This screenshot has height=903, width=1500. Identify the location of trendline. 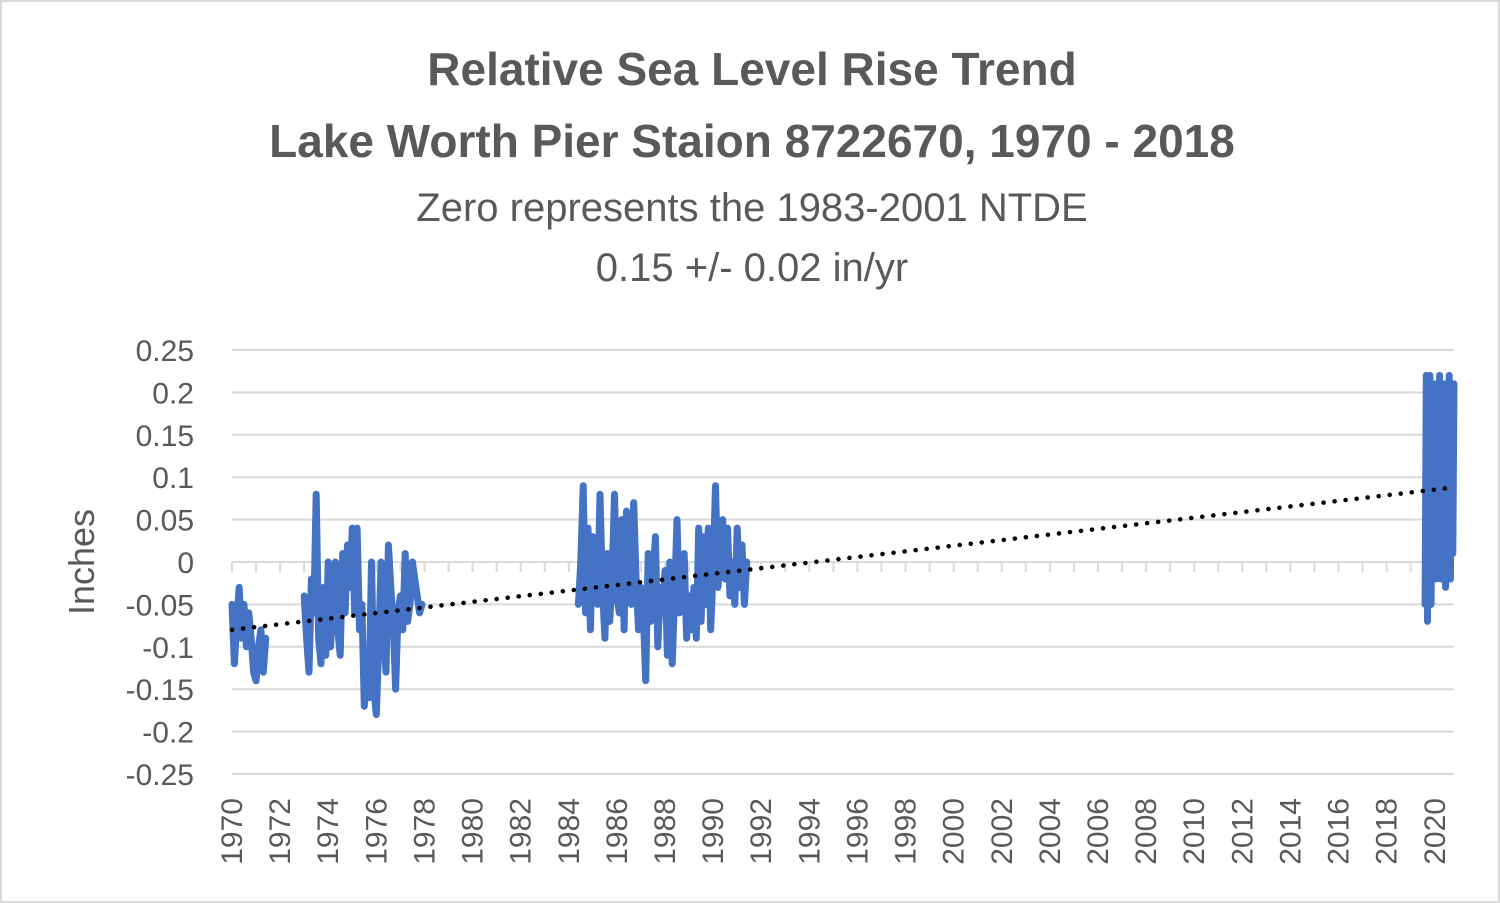
(843, 559).